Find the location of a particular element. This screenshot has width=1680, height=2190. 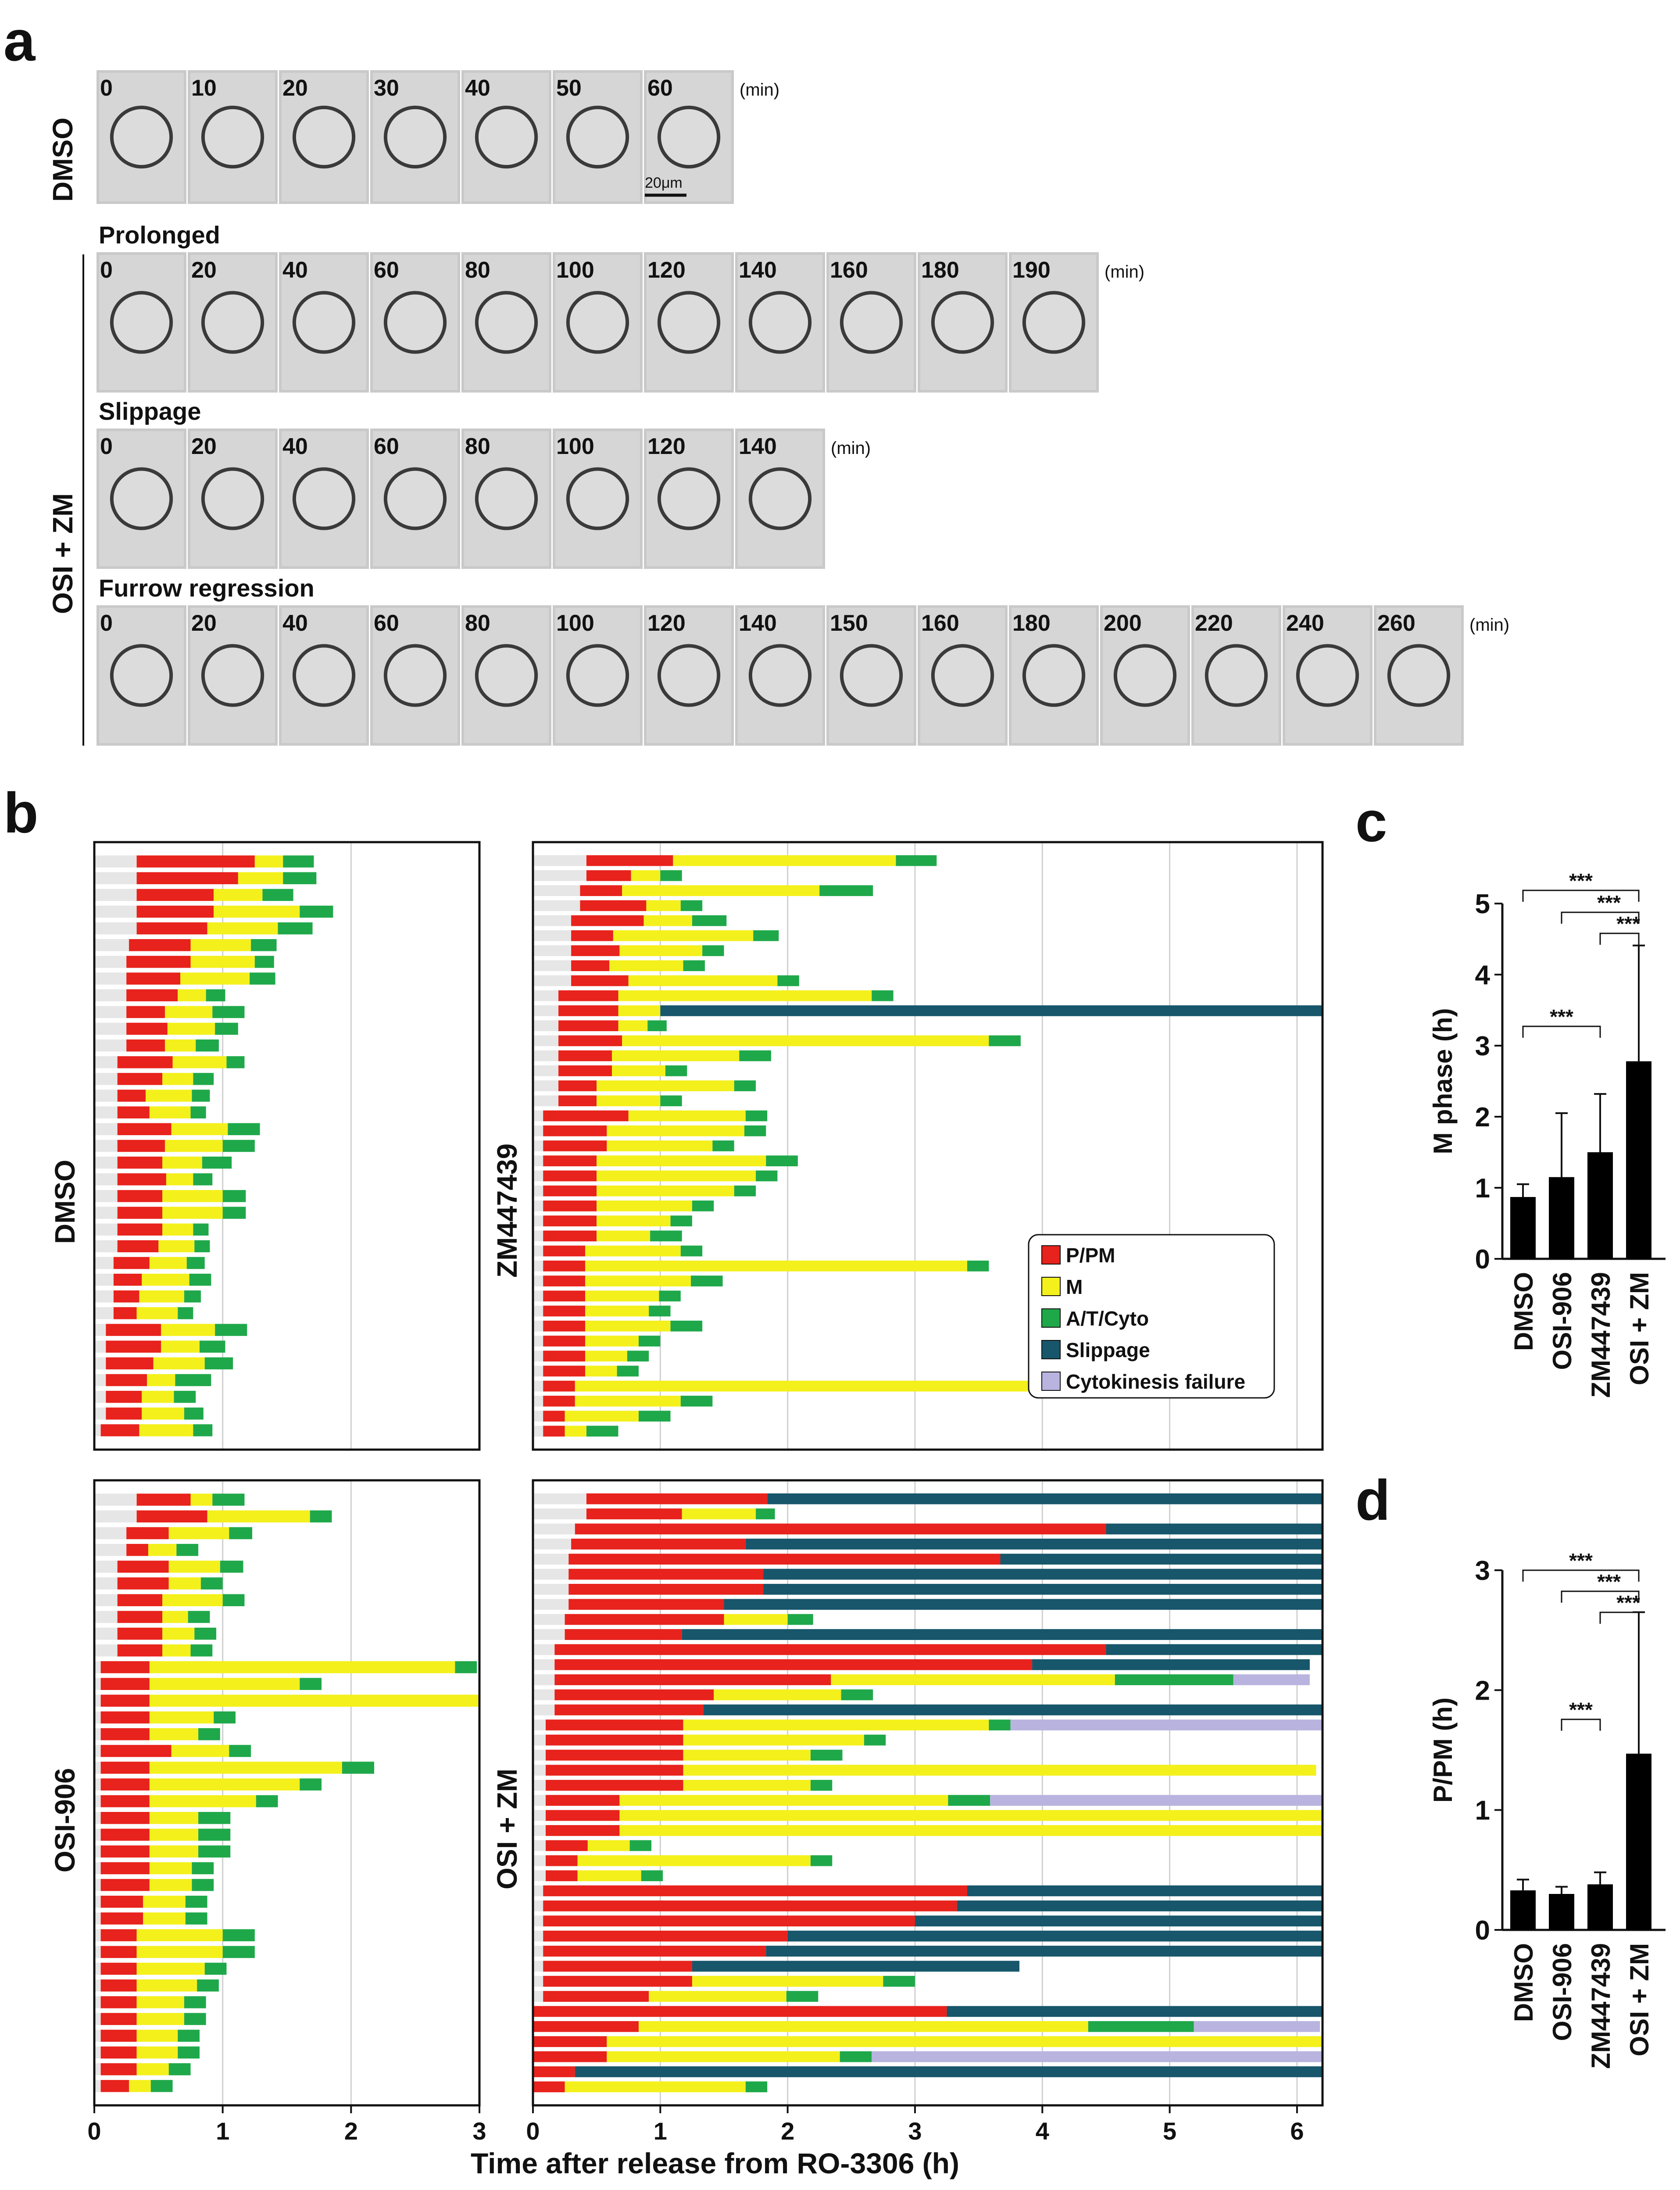

timelapse-frame: 240 is located at coordinates (1328, 675).